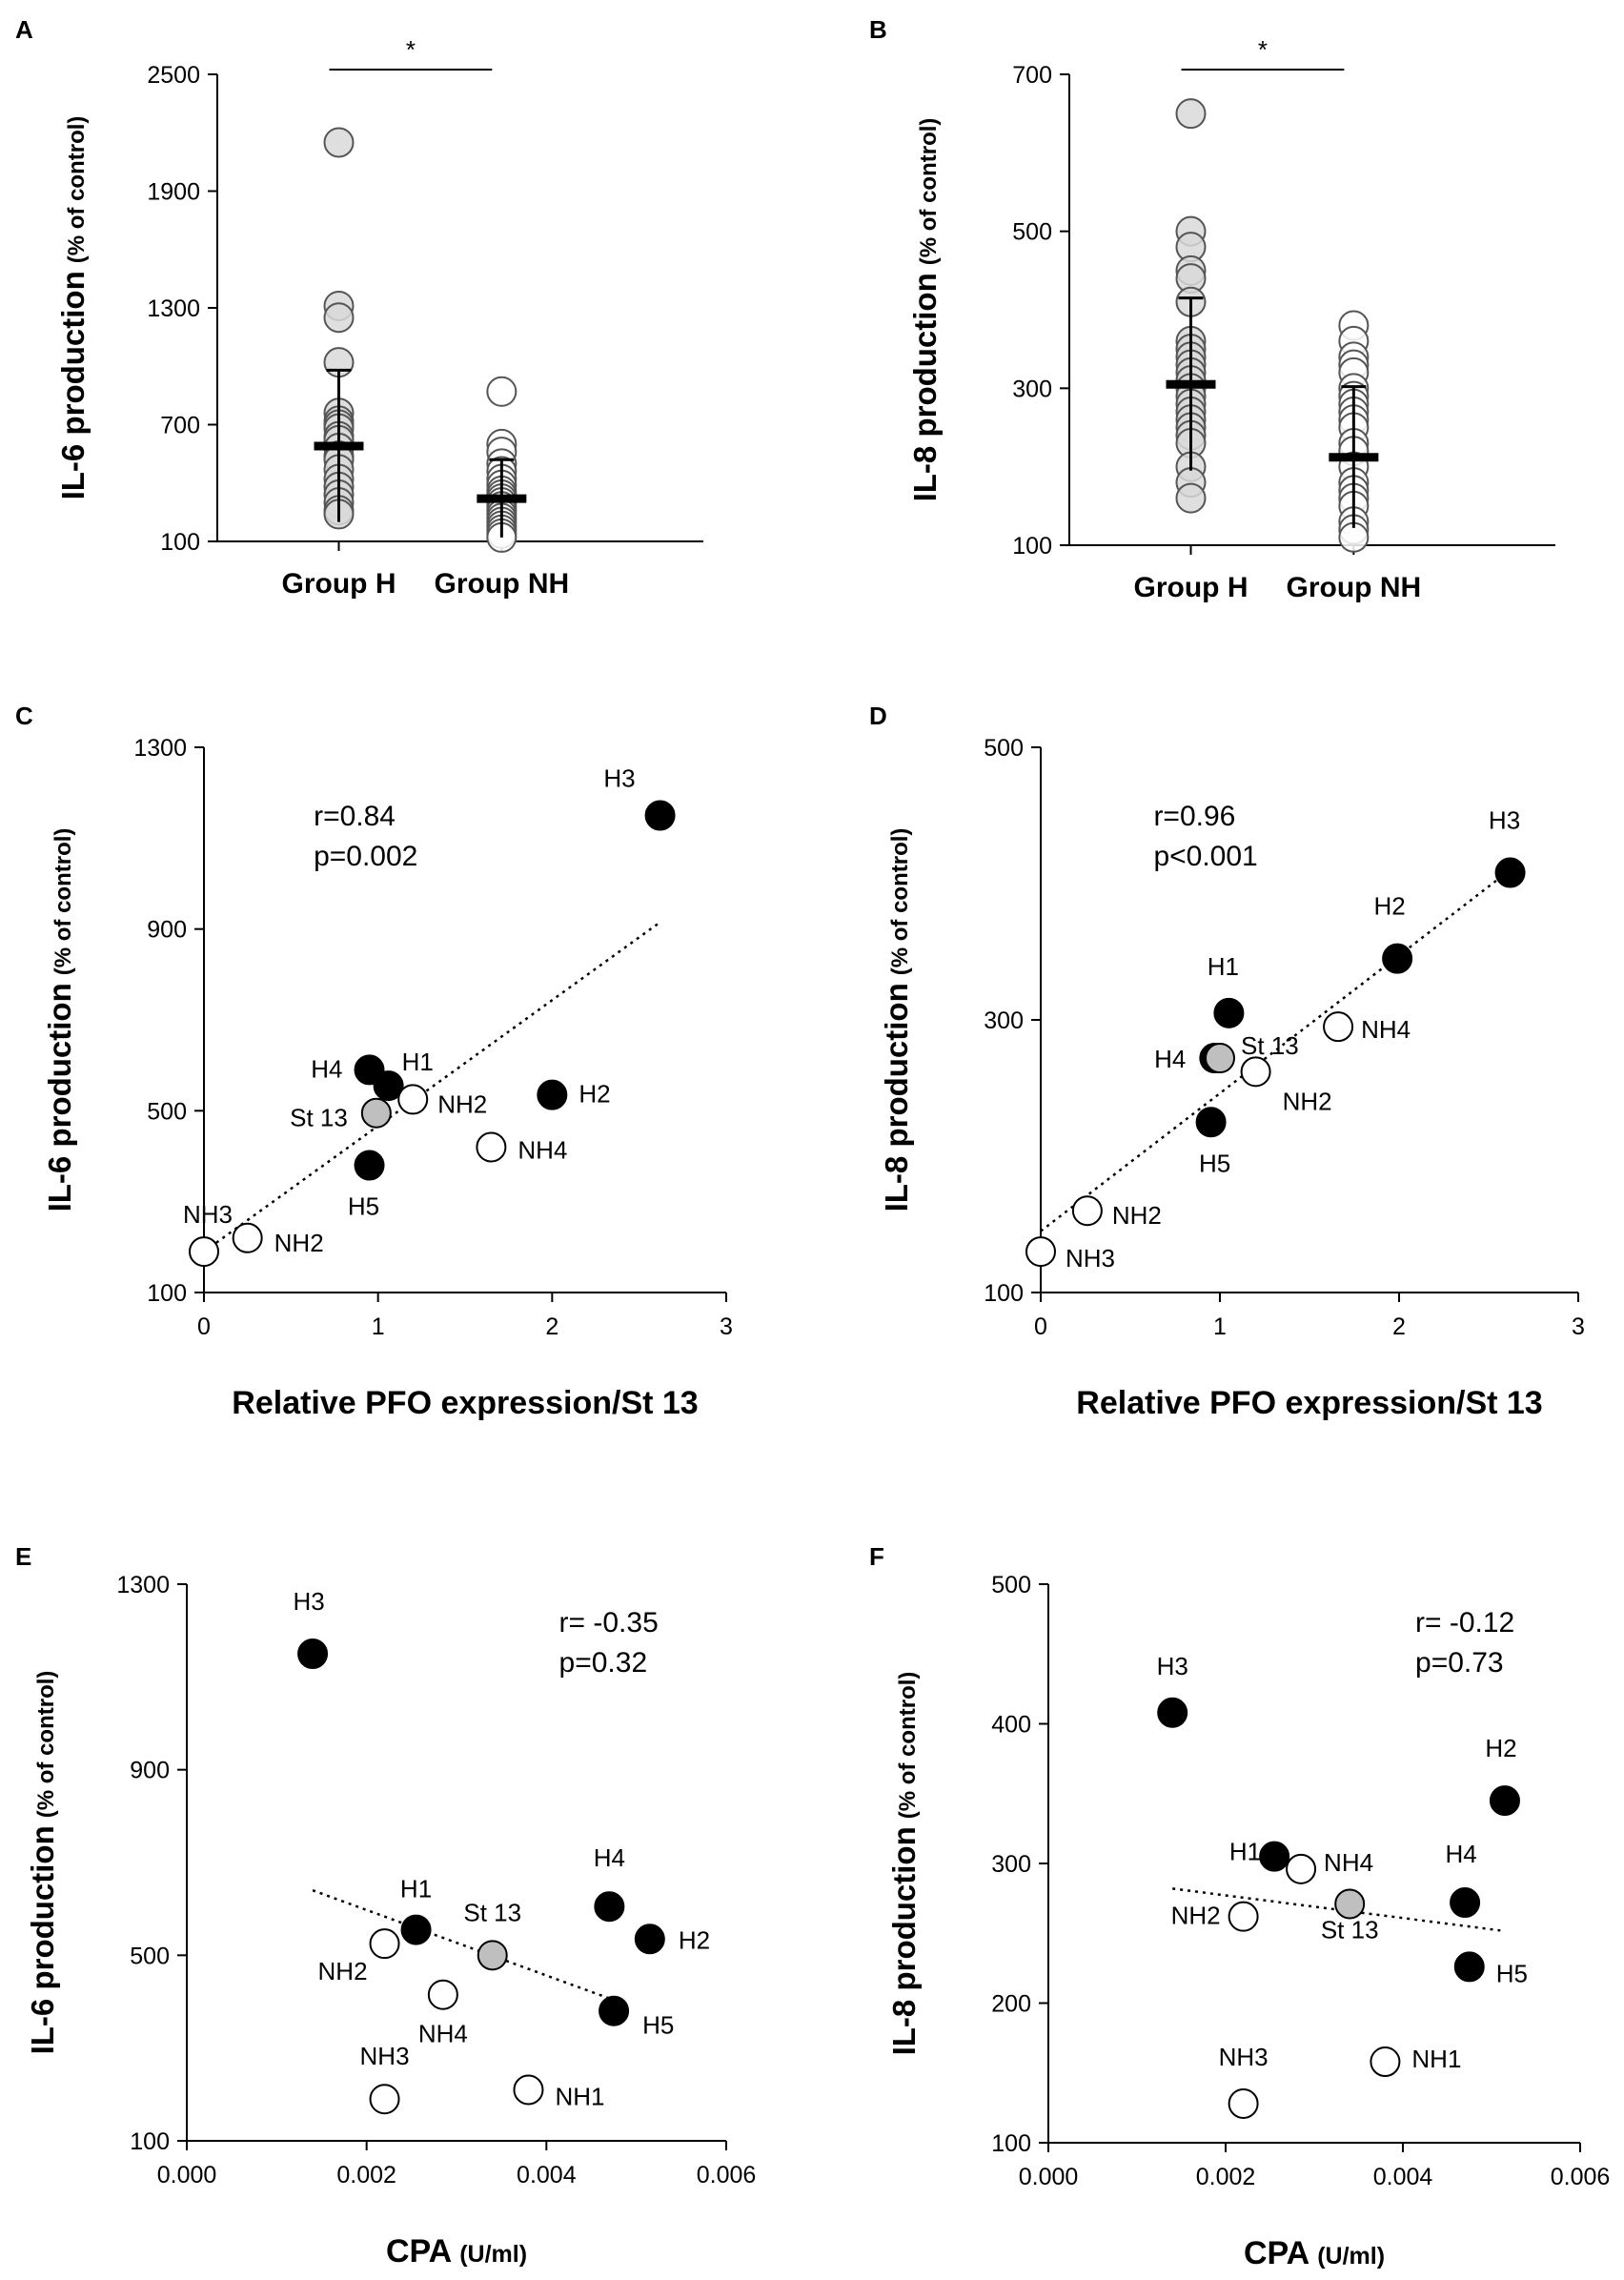 Image resolution: width=1624 pixels, height=2280 pixels. Describe the element at coordinates (878, 716) in the screenshot. I see `panel-letter: D` at that location.